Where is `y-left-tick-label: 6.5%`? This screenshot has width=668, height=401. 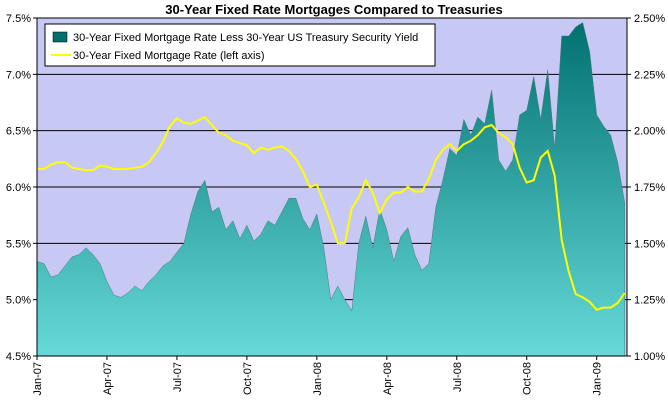 y-left-tick-label: 6.5% is located at coordinates (18, 132).